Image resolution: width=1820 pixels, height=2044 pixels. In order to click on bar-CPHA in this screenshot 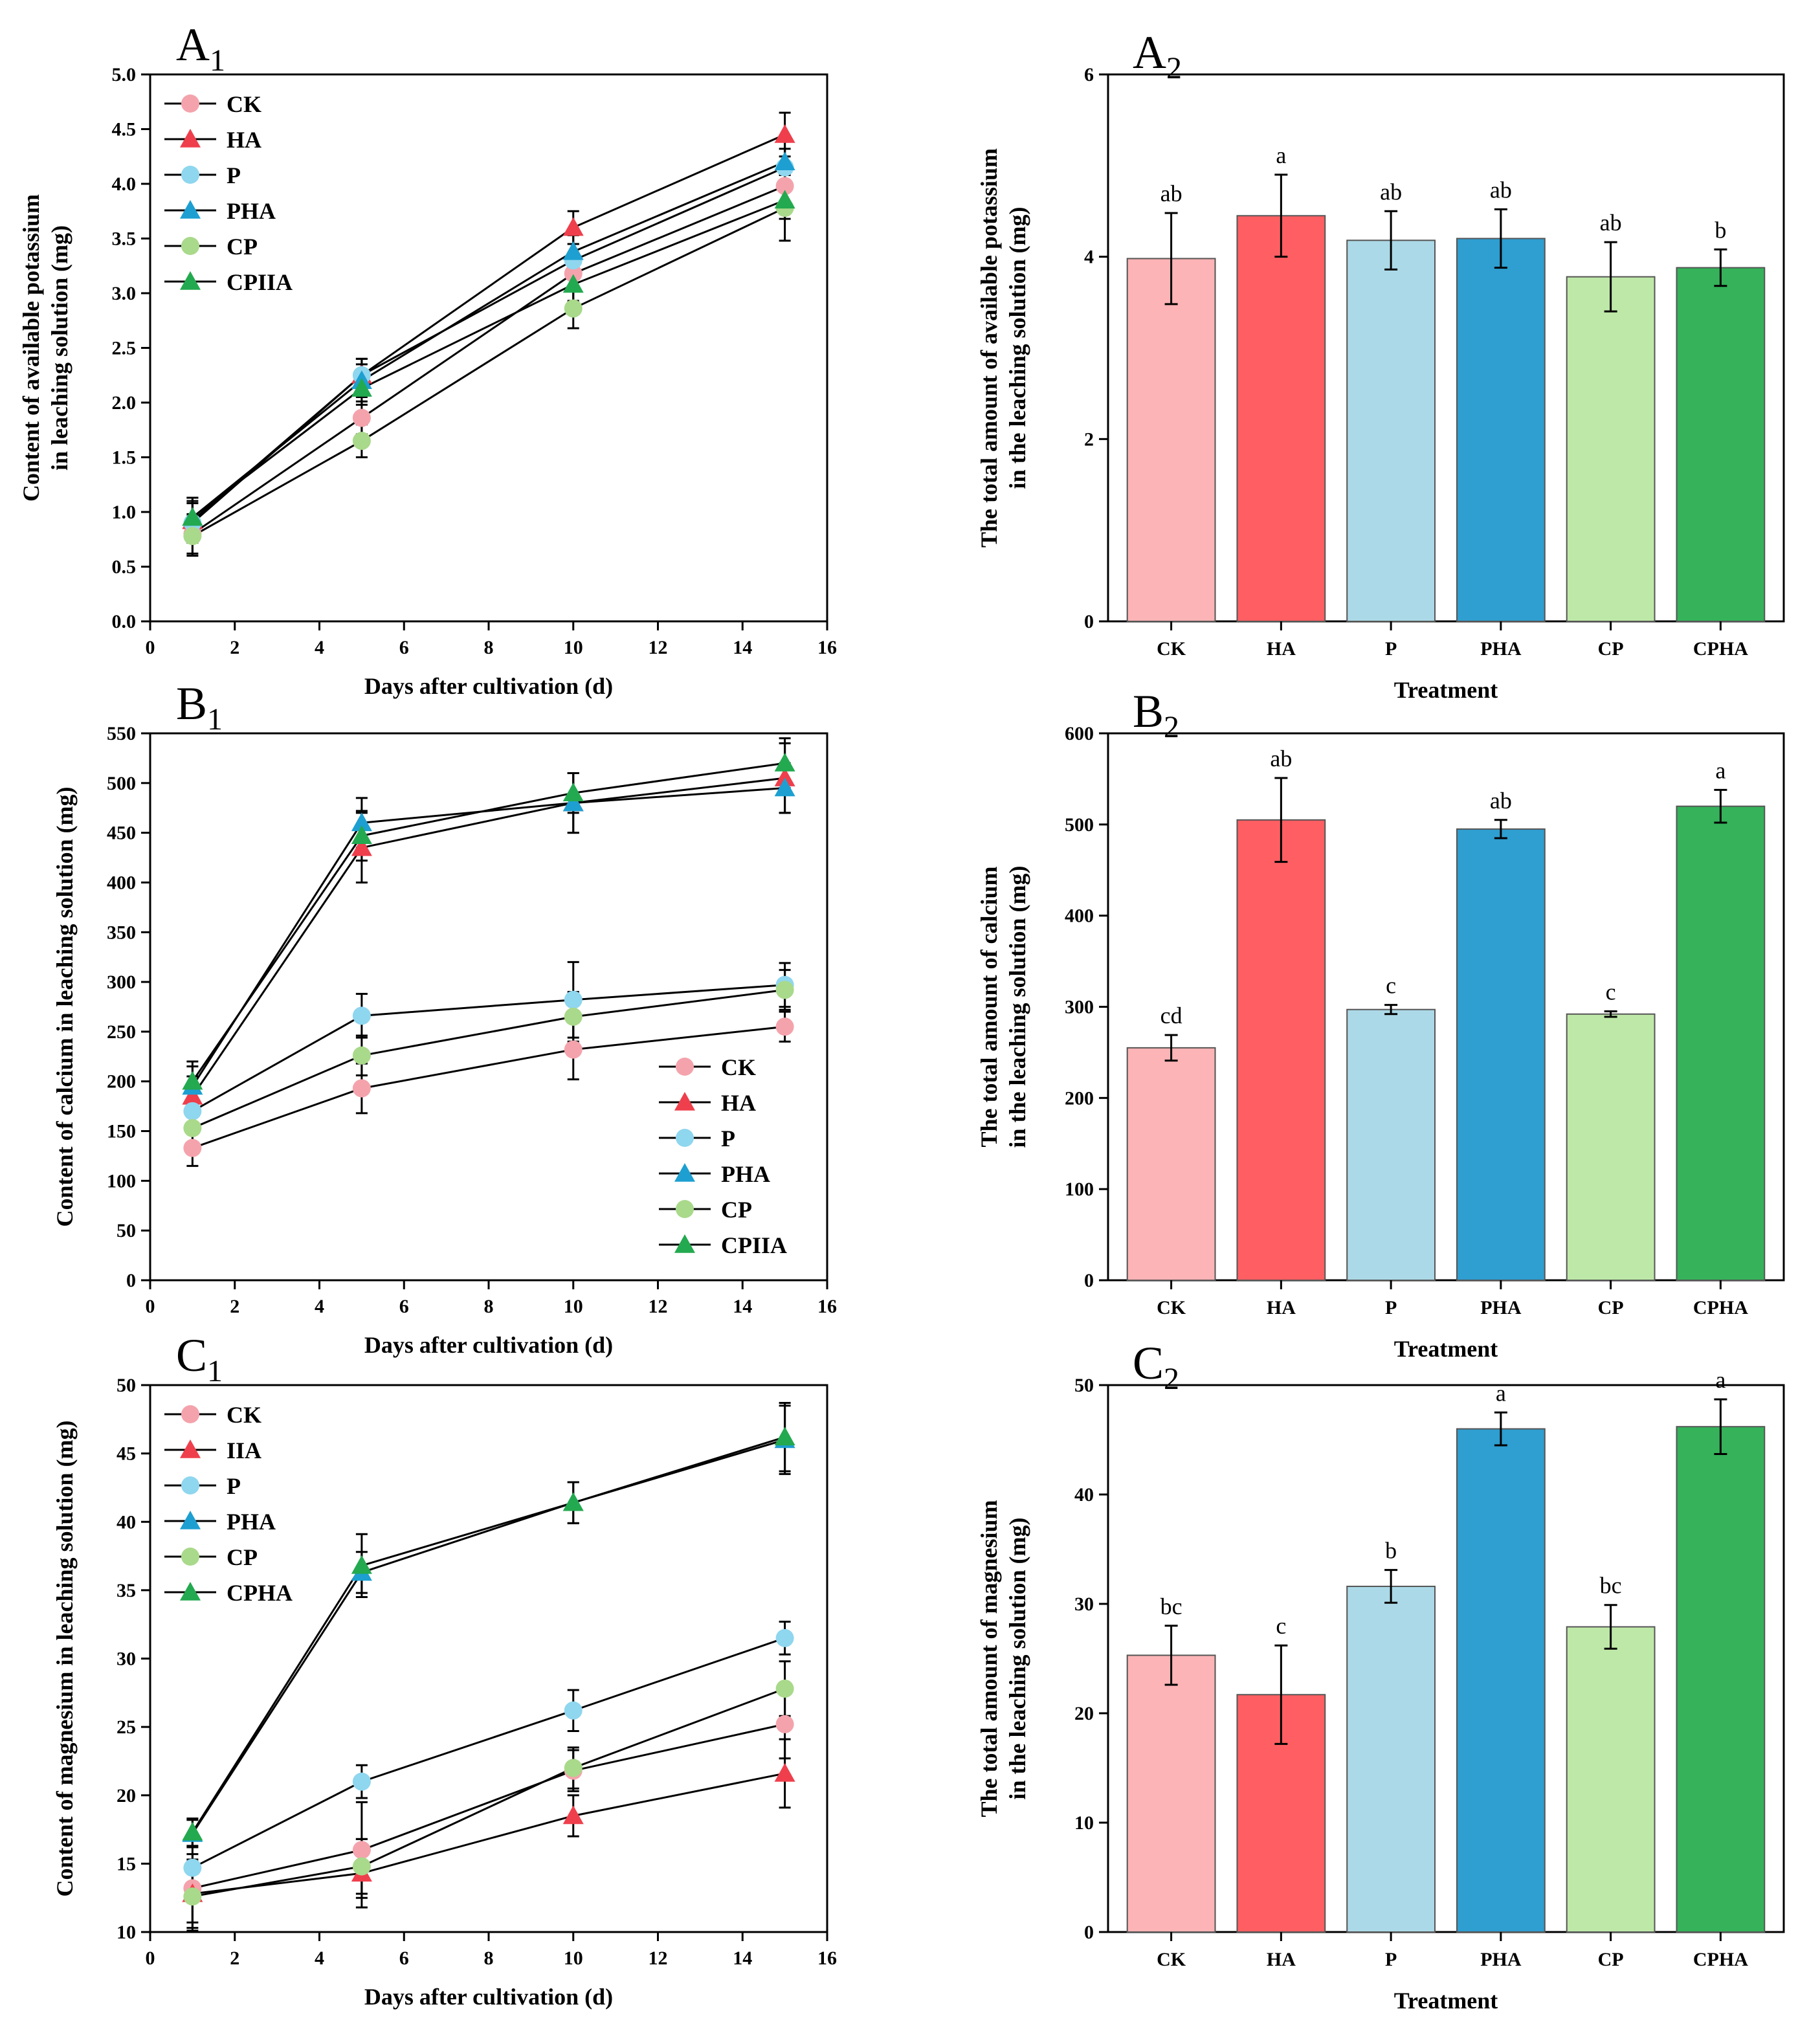, I will do `click(1721, 1043)`.